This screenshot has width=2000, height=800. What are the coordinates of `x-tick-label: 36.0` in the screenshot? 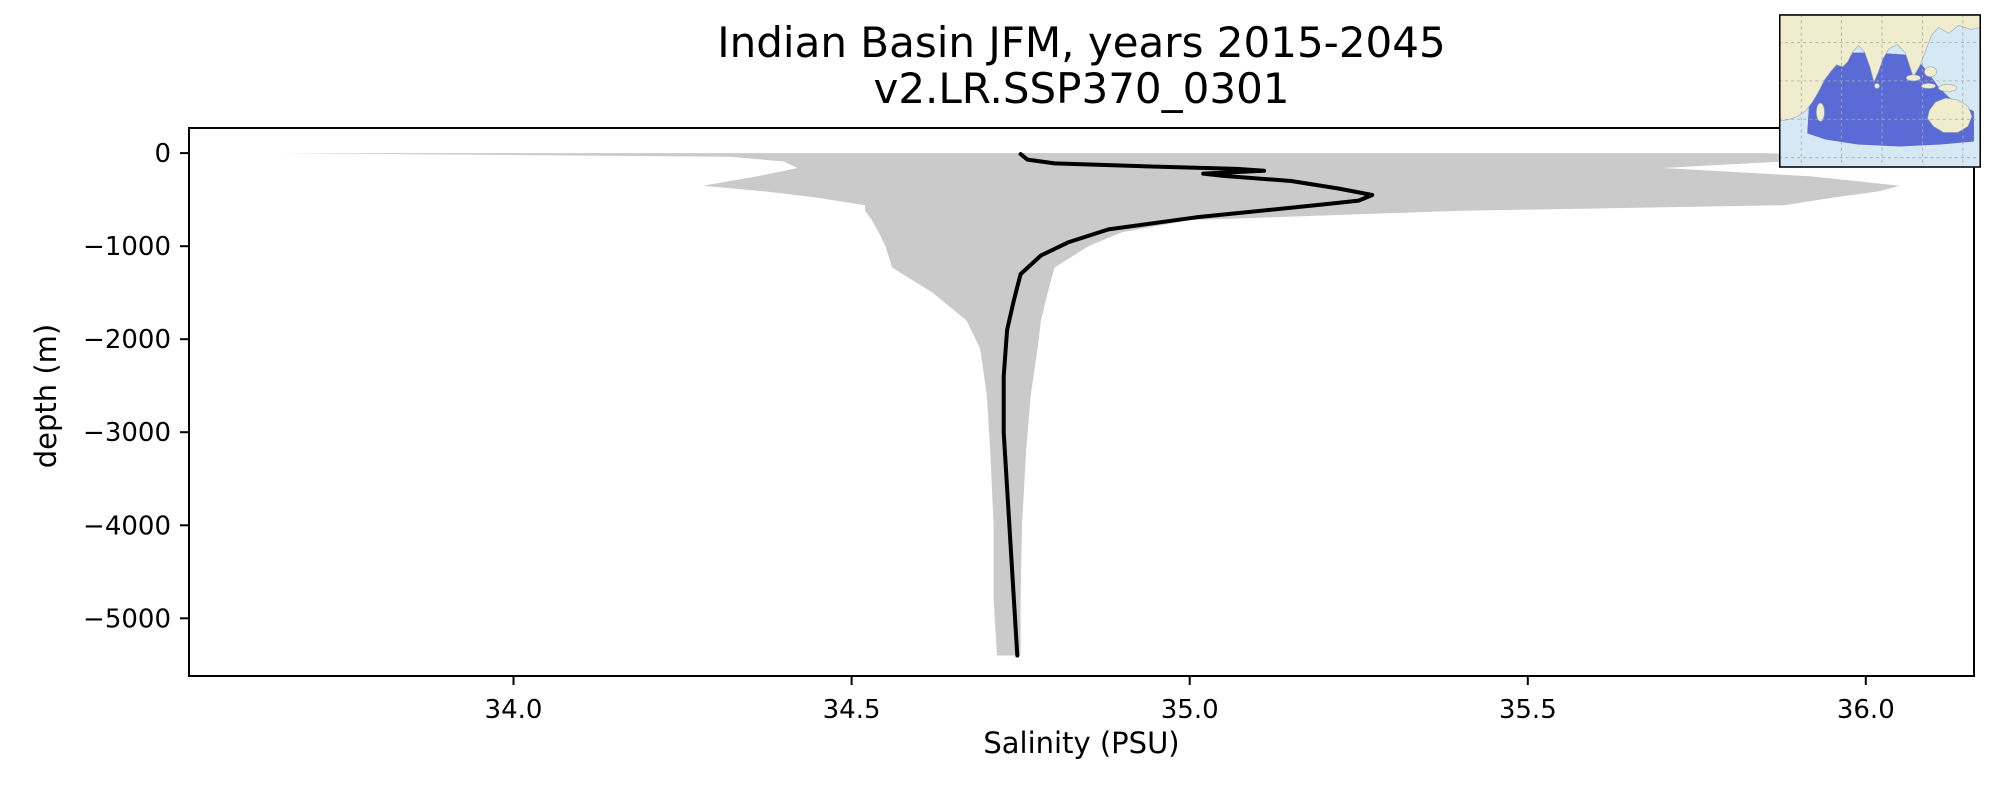 It's located at (1866, 710).